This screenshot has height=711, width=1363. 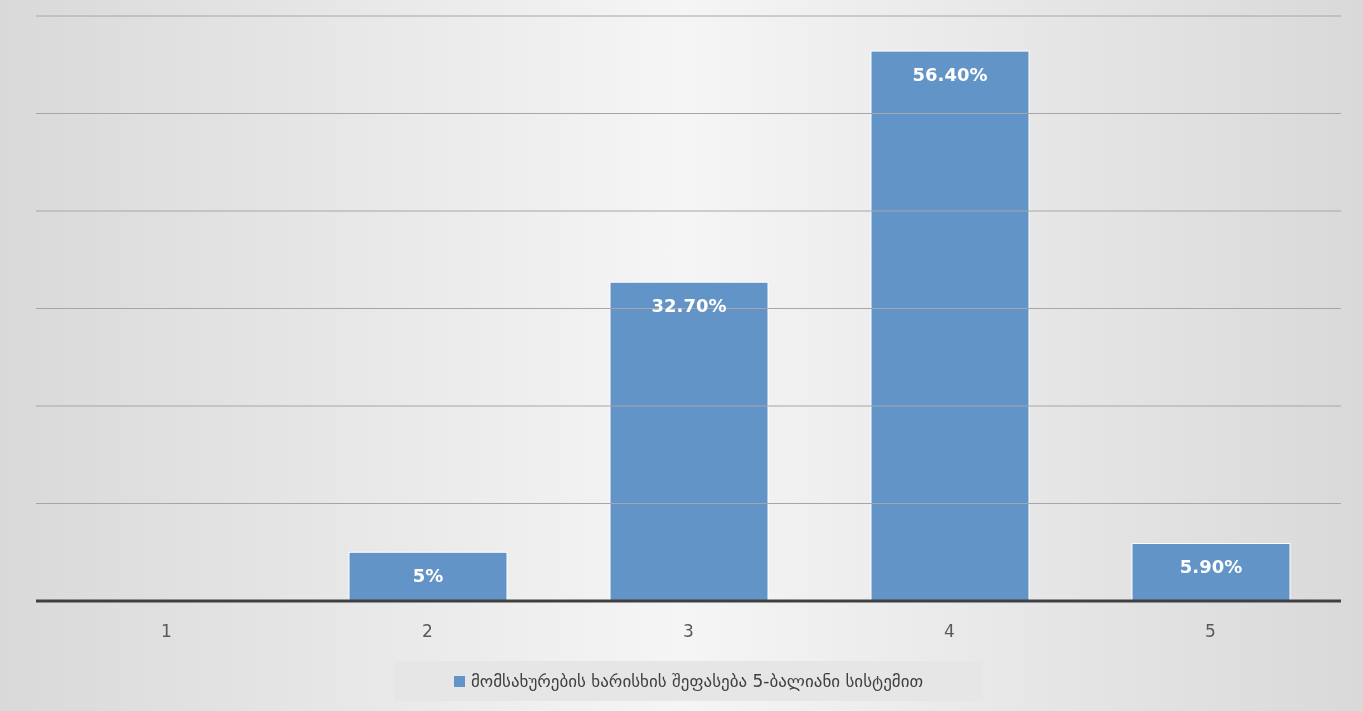 What do you see at coordinates (689, 306) in the screenshot?
I see `data-label: 32.70%` at bounding box center [689, 306].